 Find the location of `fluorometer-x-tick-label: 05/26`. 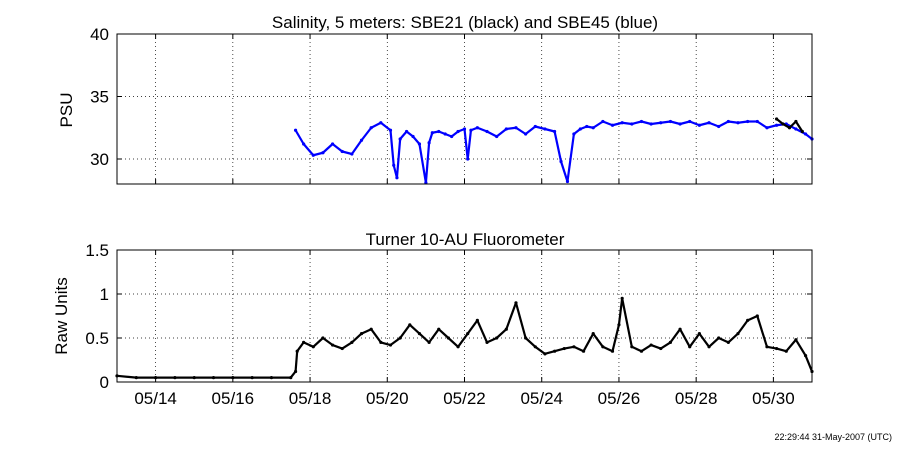

fluorometer-x-tick-label: 05/26 is located at coordinates (619, 398).